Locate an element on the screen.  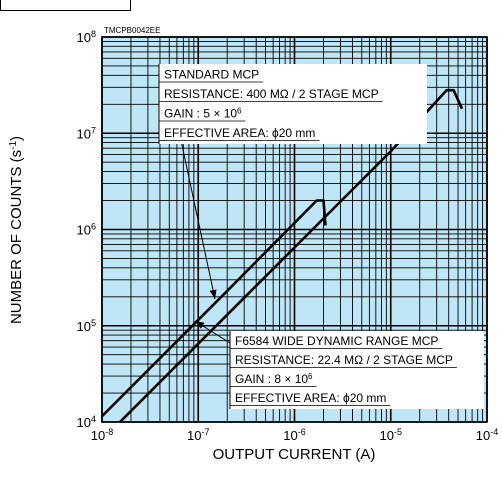
x-tick-label: 10⁻⁷ is located at coordinates (198, 435).